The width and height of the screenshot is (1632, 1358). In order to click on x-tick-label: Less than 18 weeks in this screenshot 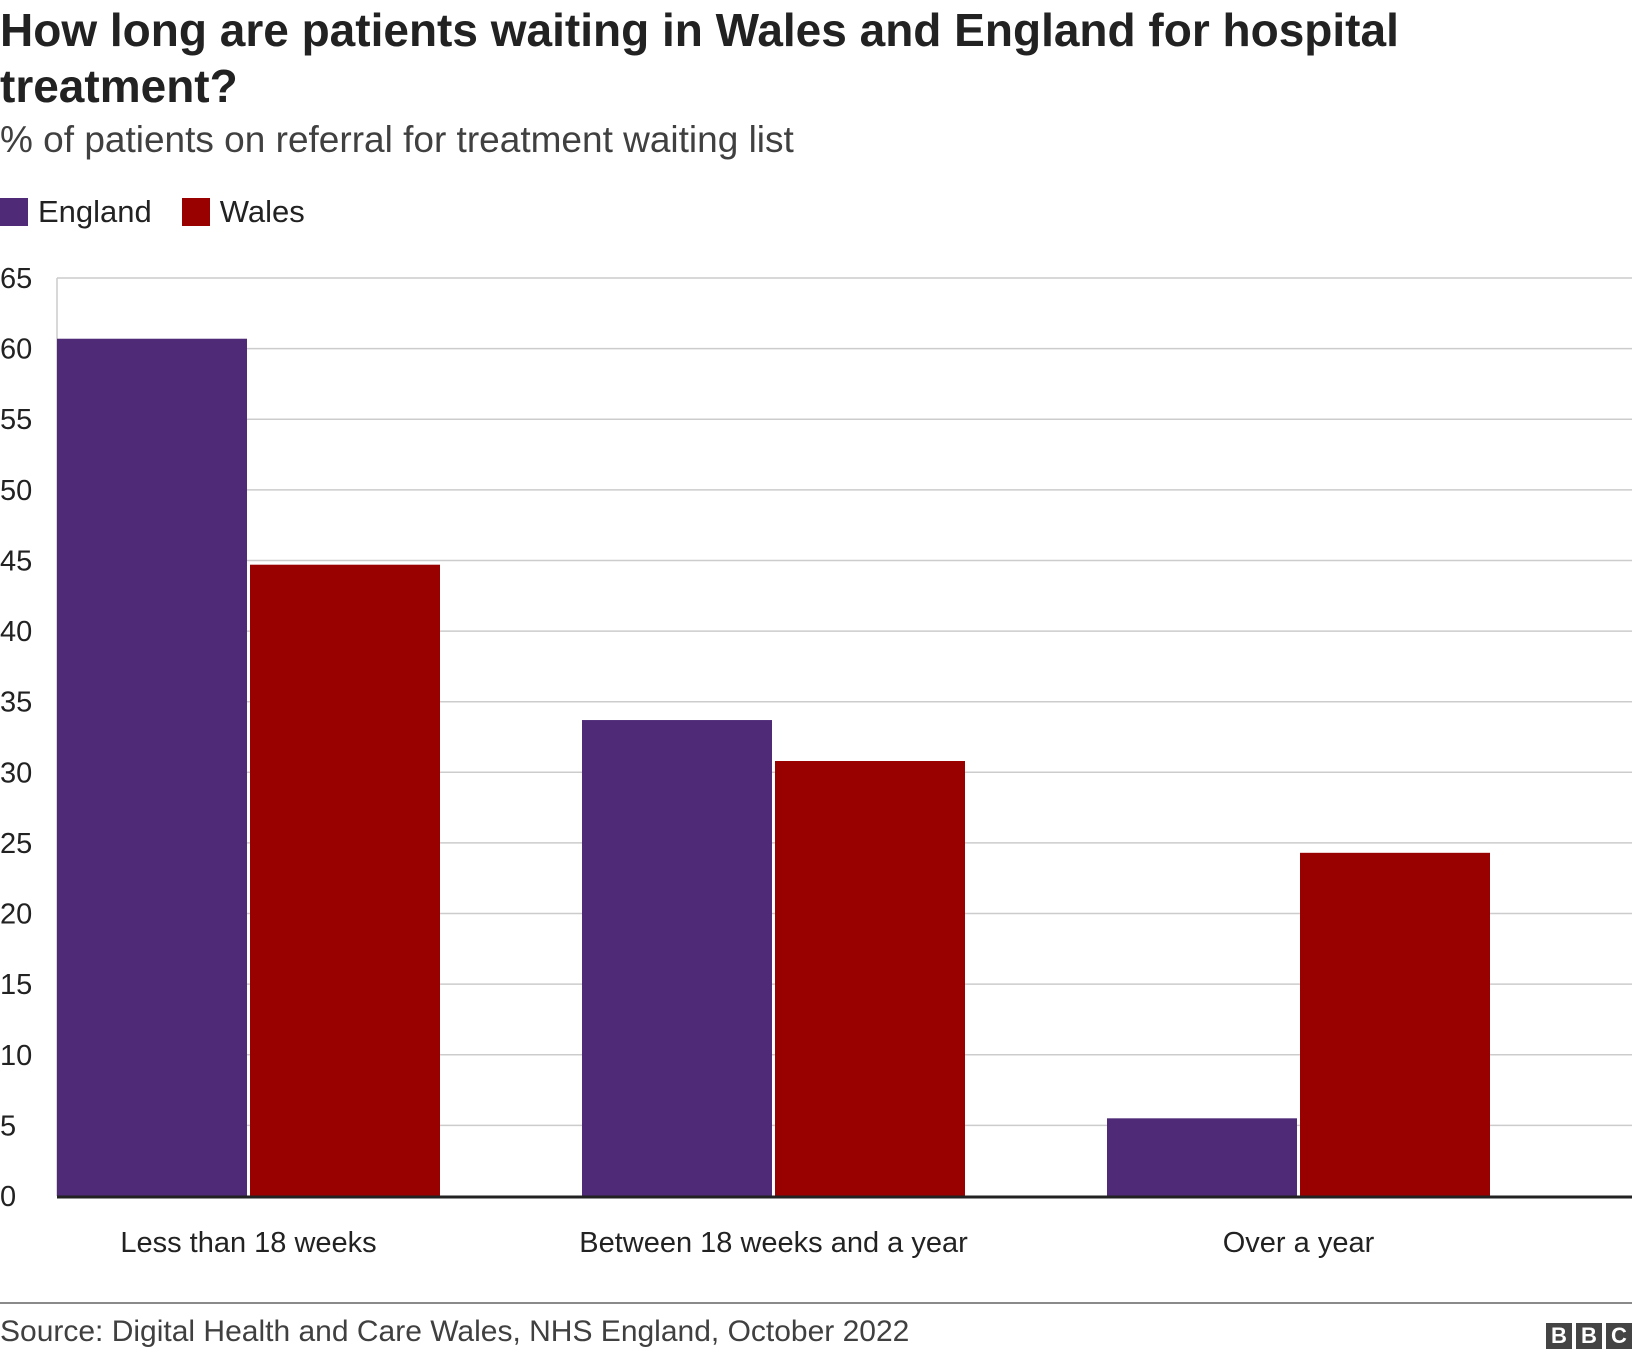, I will do `click(248, 1243)`.